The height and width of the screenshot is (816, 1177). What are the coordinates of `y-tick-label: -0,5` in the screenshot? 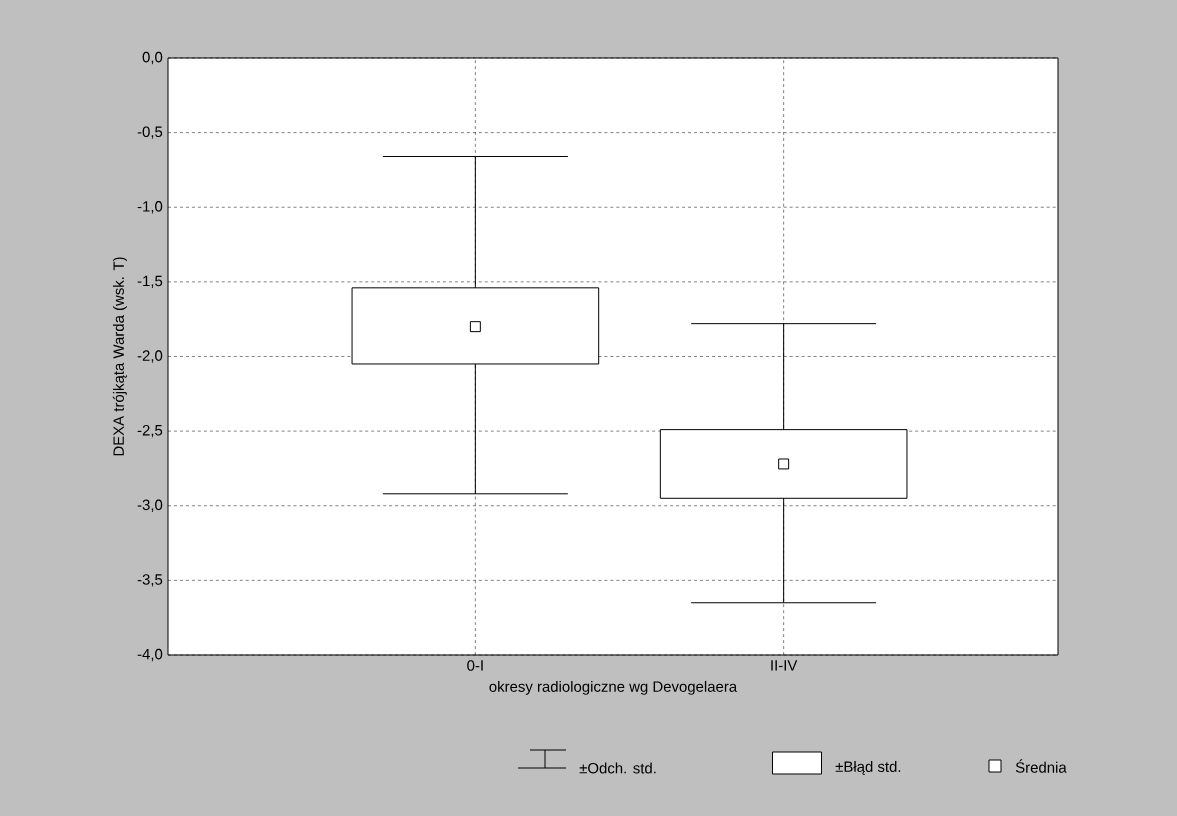 It's located at (150, 132).